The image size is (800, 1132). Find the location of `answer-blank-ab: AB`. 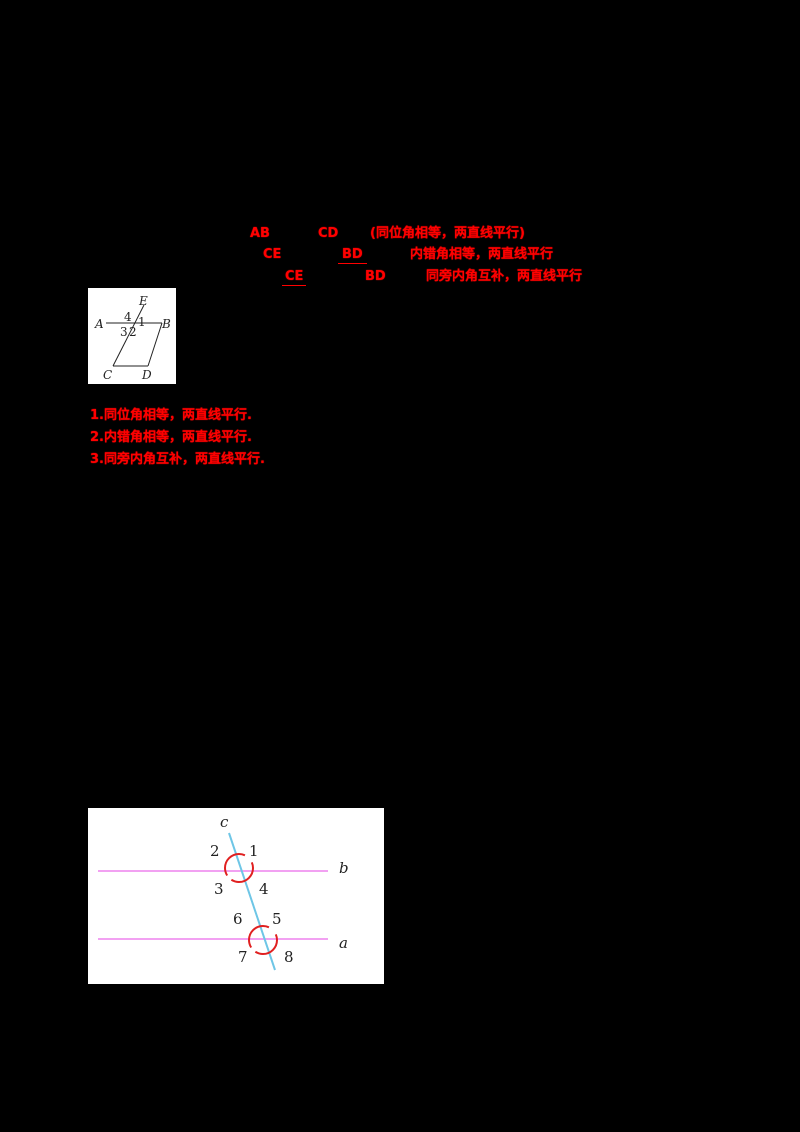

answer-blank-ab: AB is located at coordinates (260, 233).